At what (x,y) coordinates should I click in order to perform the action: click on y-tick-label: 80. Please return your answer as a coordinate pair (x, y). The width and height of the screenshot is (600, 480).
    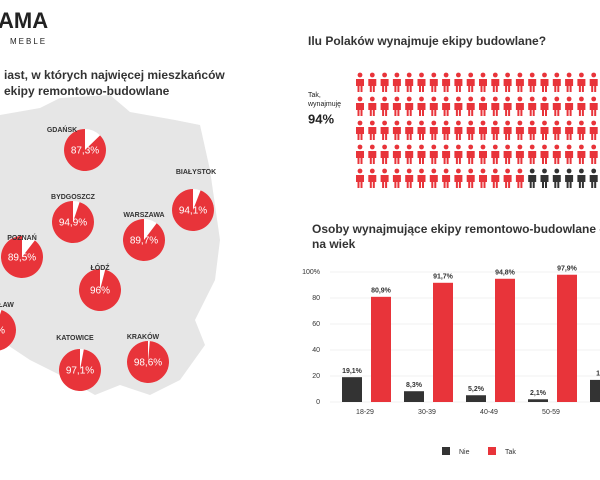
    Looking at the image, I should click on (316, 298).